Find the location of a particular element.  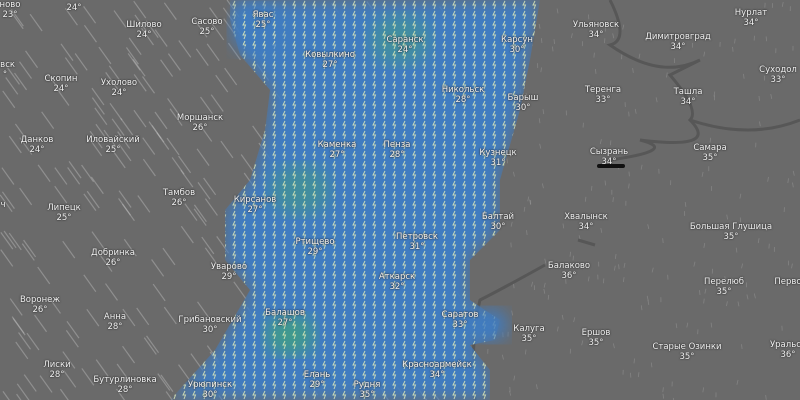

city-label: Суходол 33° is located at coordinates (778, 75).